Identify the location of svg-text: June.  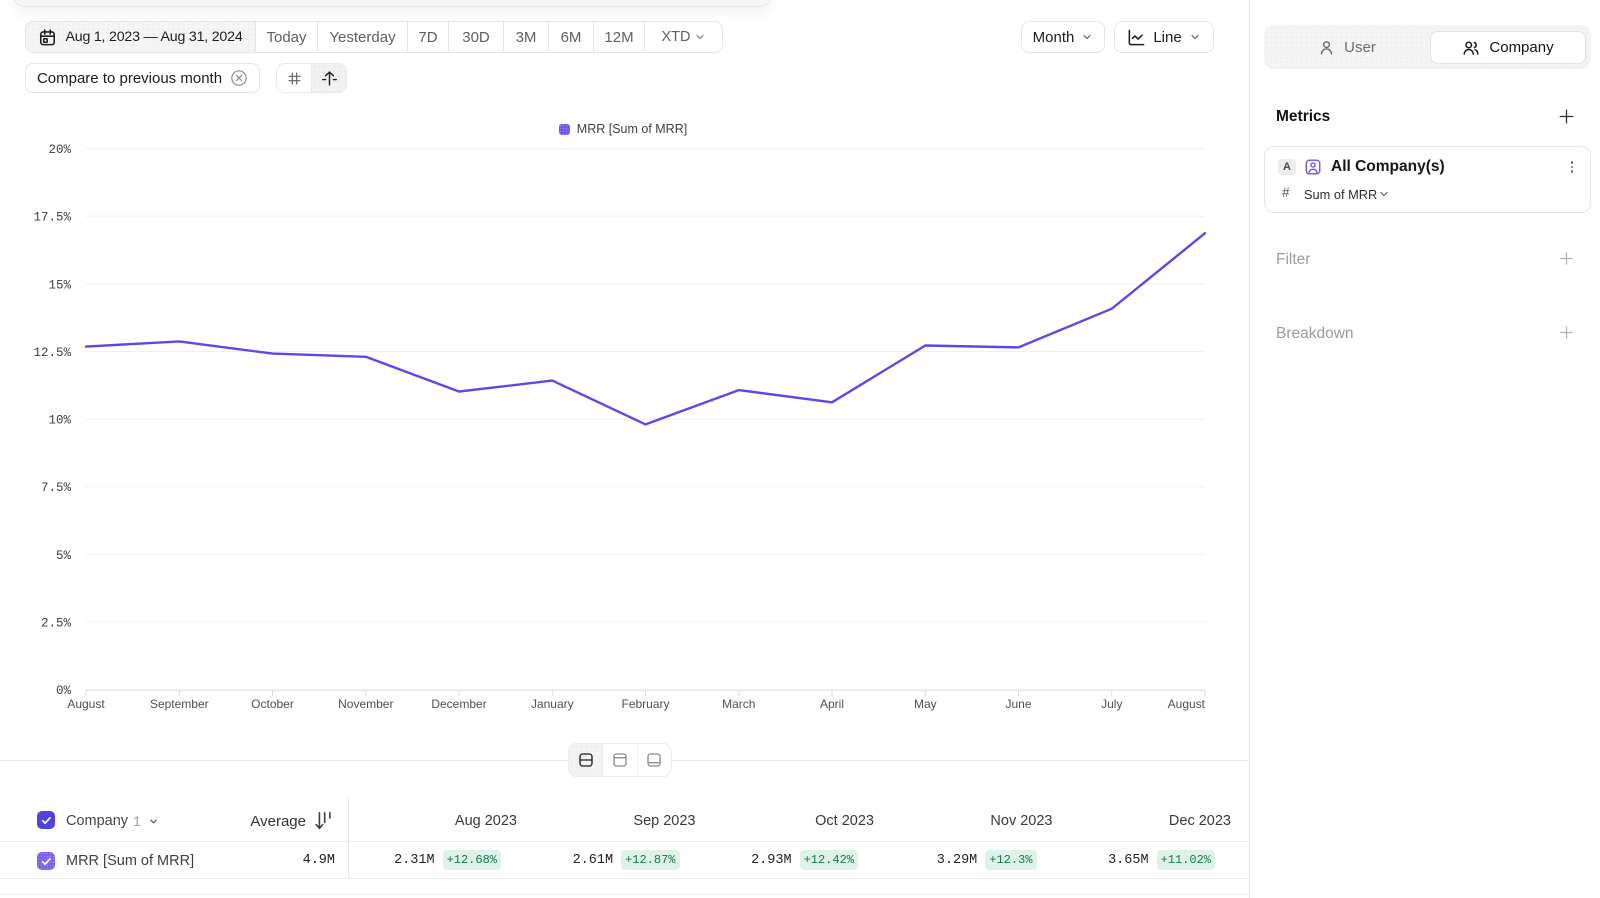
(1018, 704).